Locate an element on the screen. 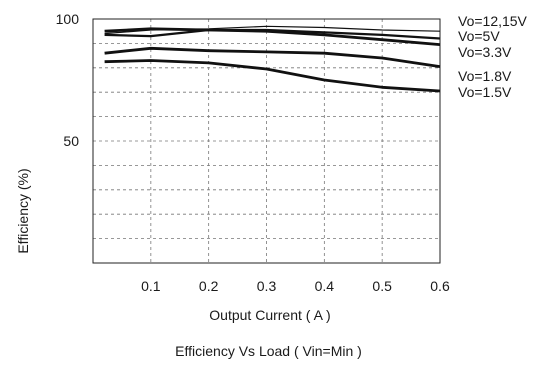  x-tick-label: 0.5 is located at coordinates (382, 286).